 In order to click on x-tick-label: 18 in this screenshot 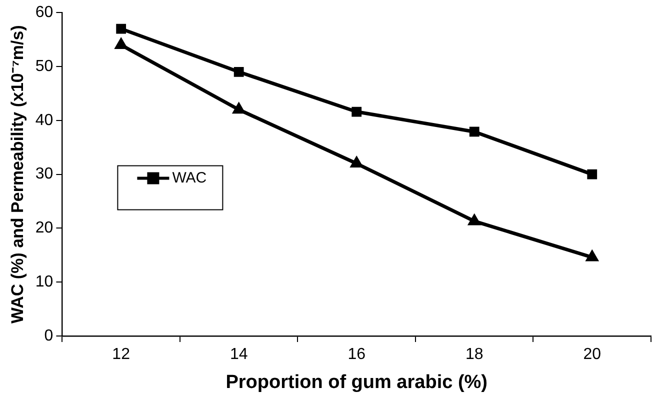, I will do `click(474, 355)`.